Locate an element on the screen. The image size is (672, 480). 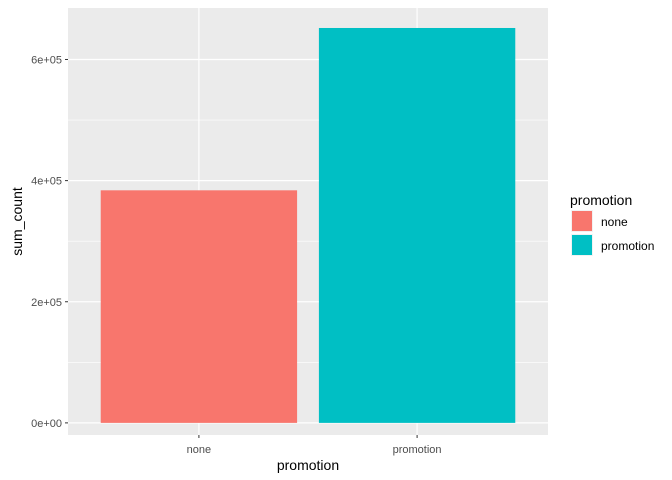
y-axis-title: sum_count is located at coordinates (17, 221).